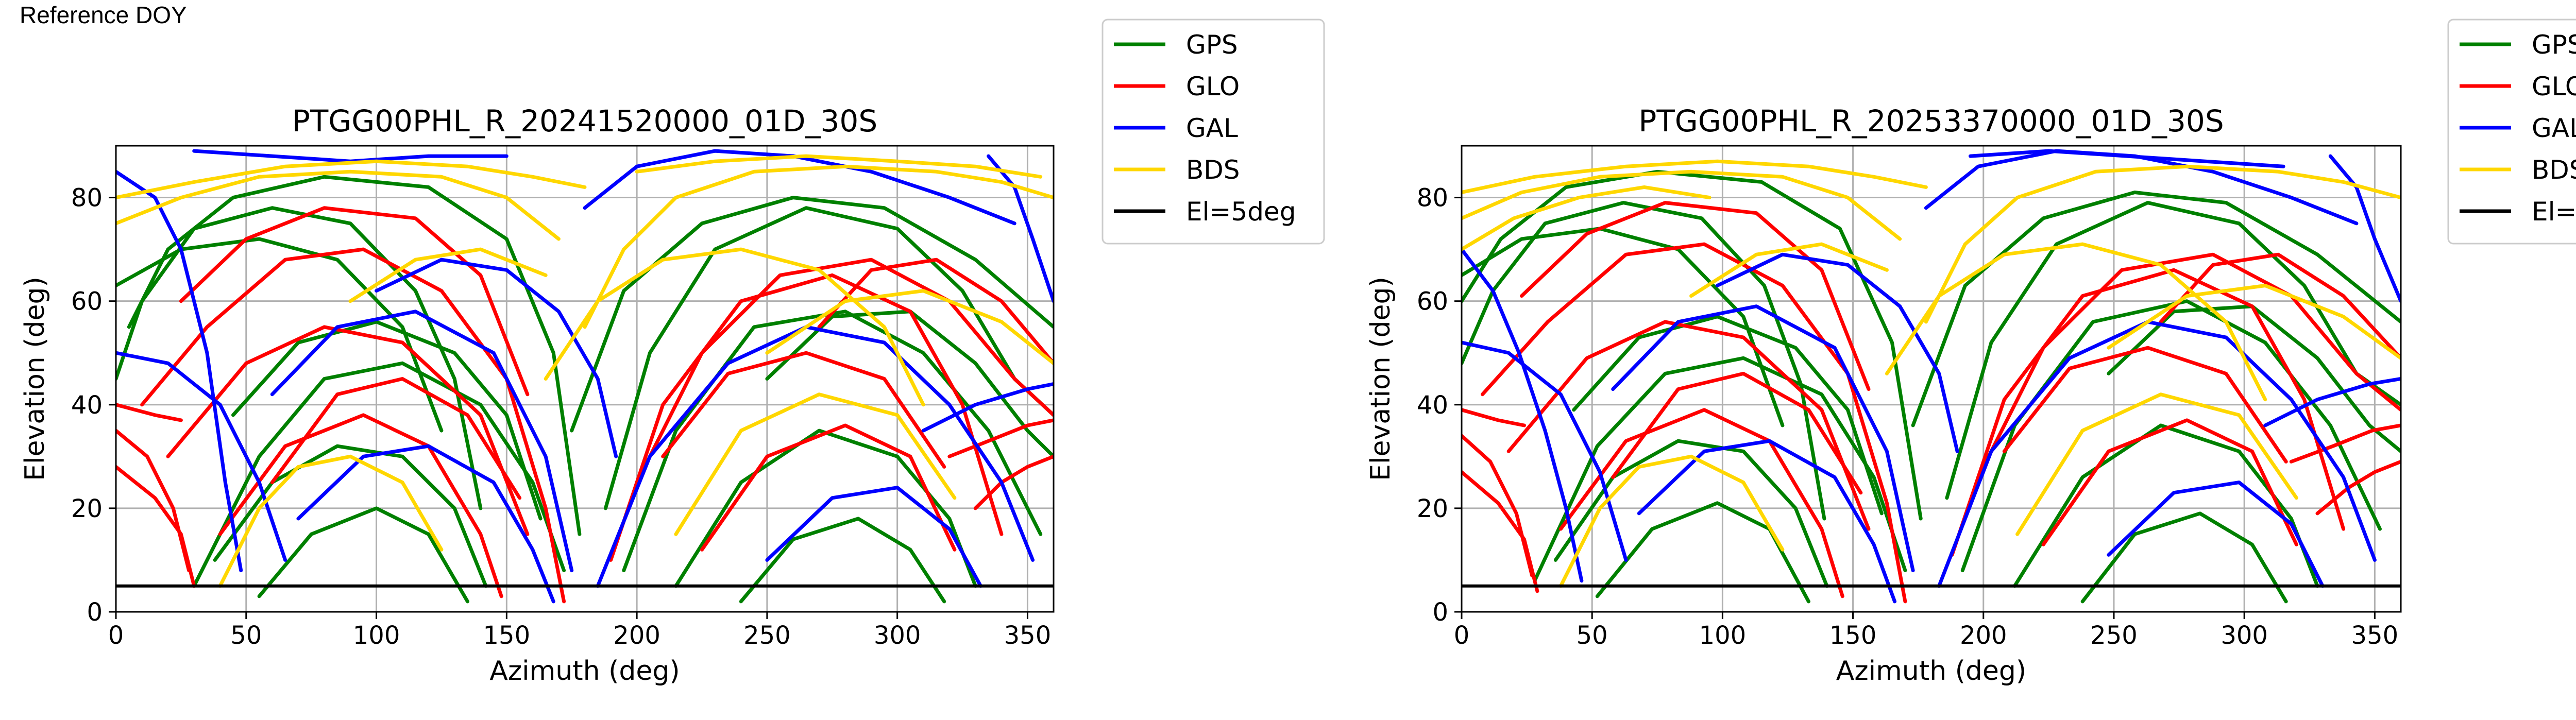  Describe the element at coordinates (103, 15) in the screenshot. I see `page-heading: Reference DOY` at that location.